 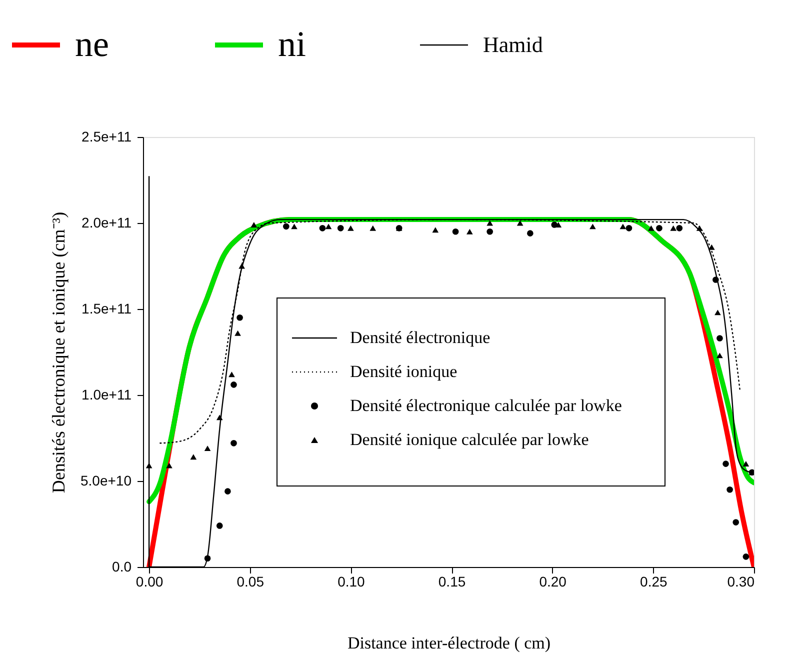 What do you see at coordinates (58, 353) in the screenshot?
I see `y-axis-title: Densités électronique et ionique (cm⁻³)` at bounding box center [58, 353].